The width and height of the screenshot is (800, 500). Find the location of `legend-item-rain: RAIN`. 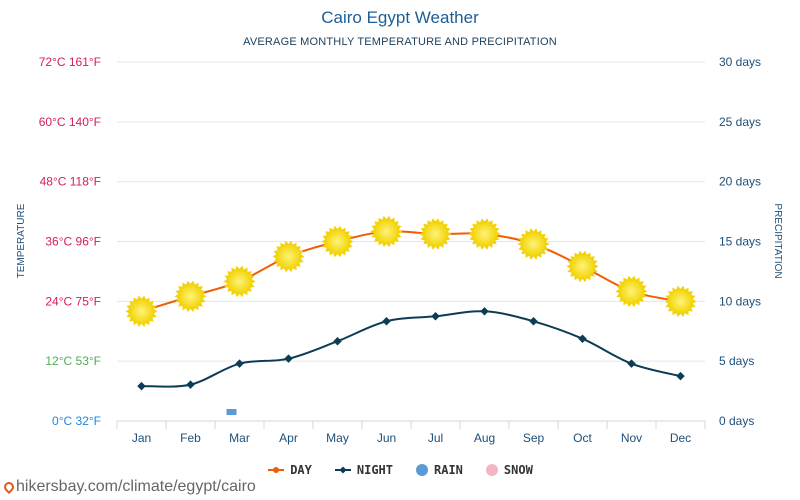

legend-item-rain: RAIN is located at coordinates (439, 470).